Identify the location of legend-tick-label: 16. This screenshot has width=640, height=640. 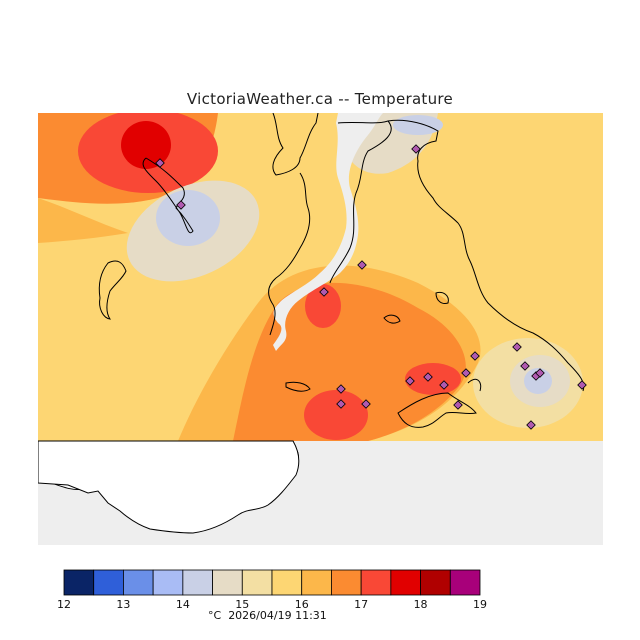
(302, 604).